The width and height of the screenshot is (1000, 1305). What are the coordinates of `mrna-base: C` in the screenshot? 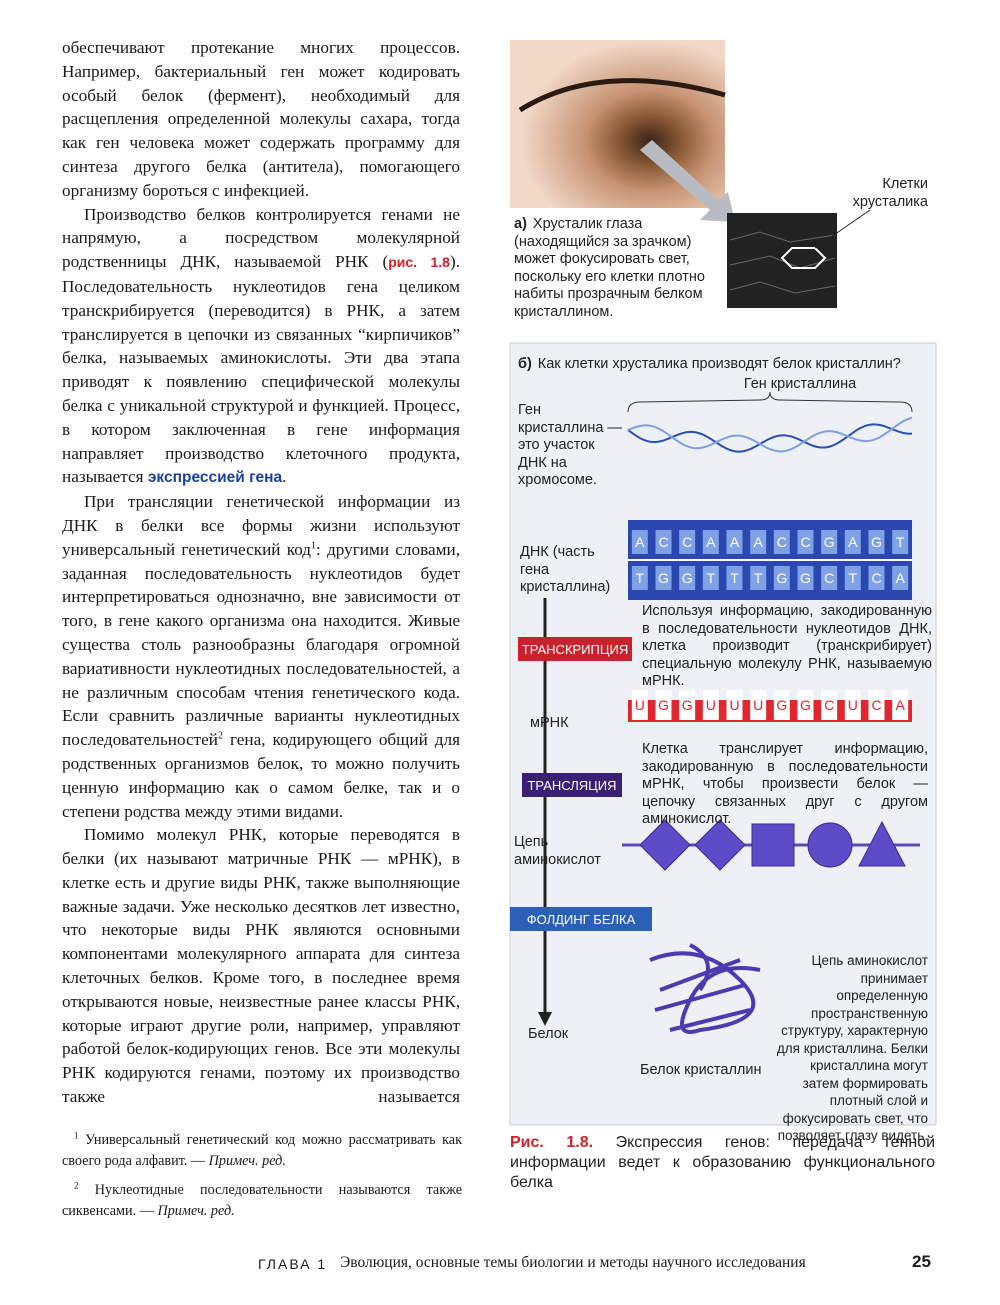 It's located at (876, 705).